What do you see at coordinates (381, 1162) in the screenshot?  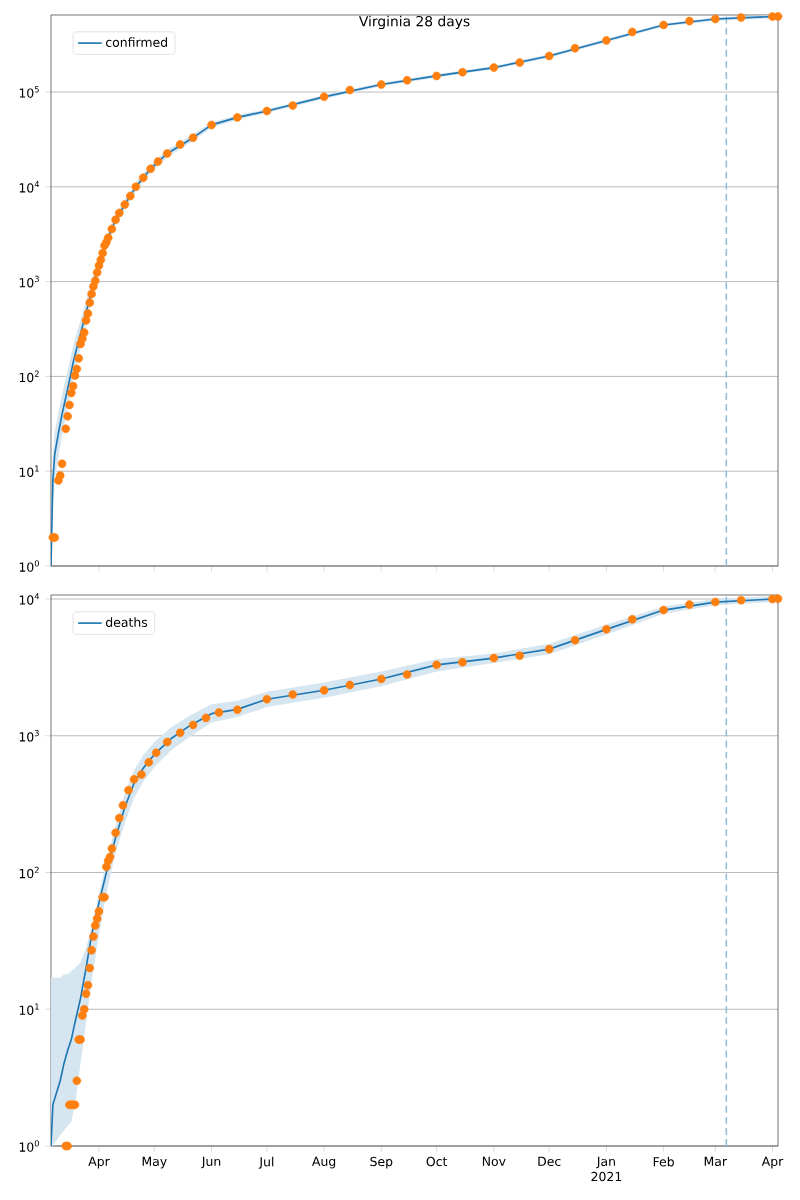 I see `x-tick-label: Sep` at bounding box center [381, 1162].